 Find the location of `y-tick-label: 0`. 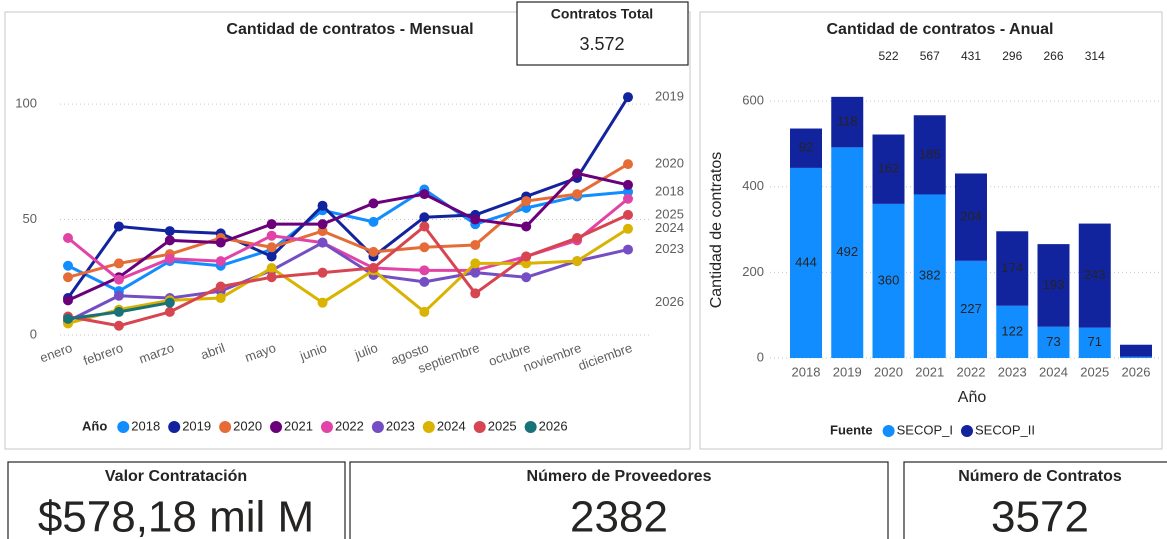

y-tick-label: 0 is located at coordinates (760, 356).